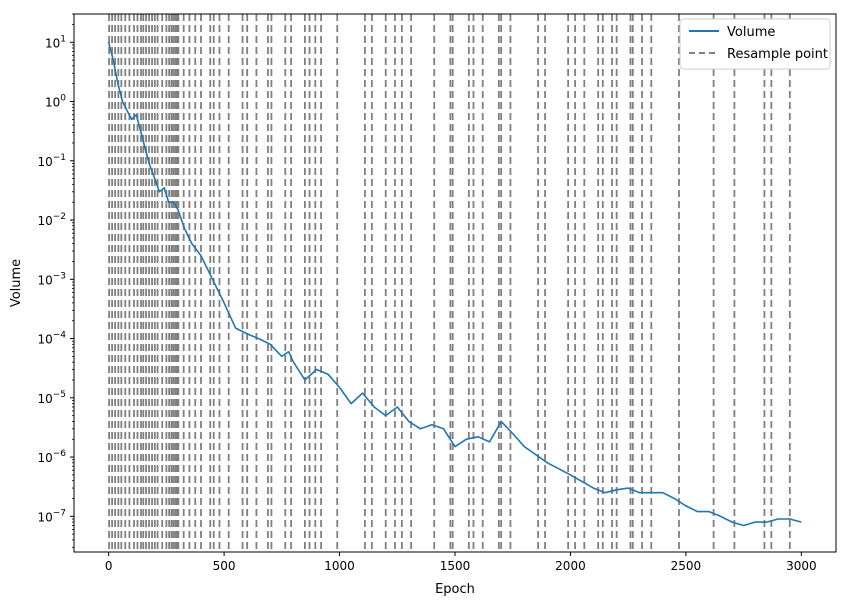 Image resolution: width=861 pixels, height=605 pixels. I want to click on y-tick-label-4: 10⁻³, so click(51, 279).